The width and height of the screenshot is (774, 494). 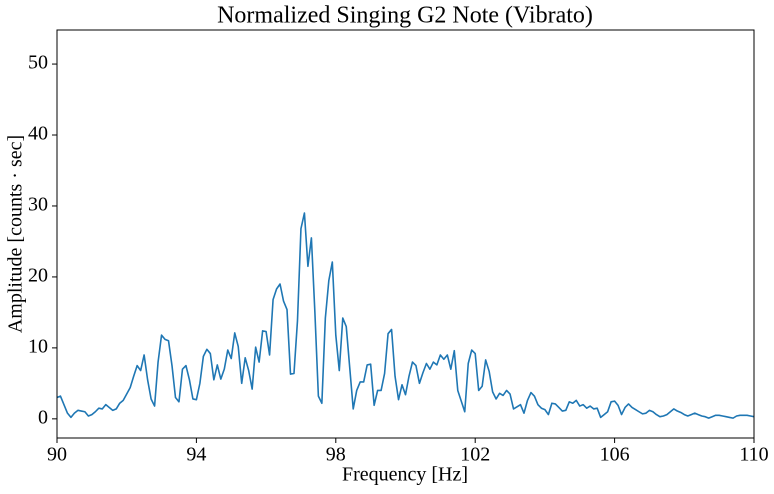 What do you see at coordinates (16, 234) in the screenshot?
I see `y-axis-label: Amplitude [counts · sec]` at bounding box center [16, 234].